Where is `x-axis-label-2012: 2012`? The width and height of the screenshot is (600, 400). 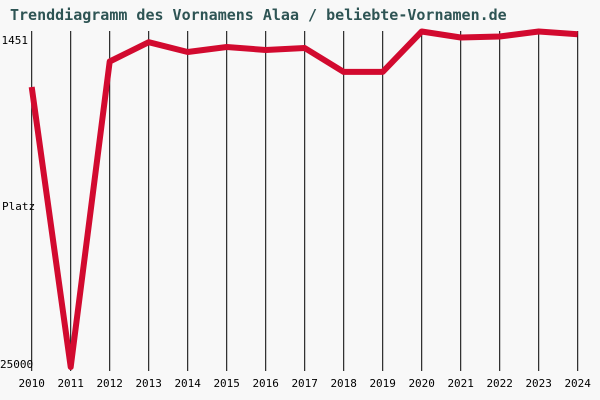
x-axis-label-2012: 2012 is located at coordinates (109, 383).